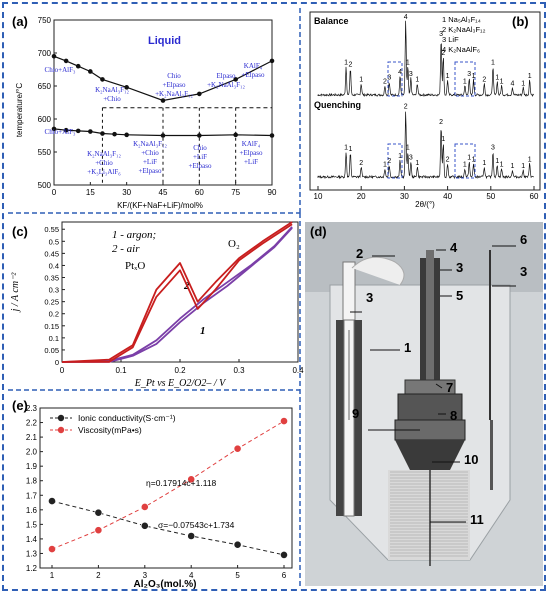  I want to click on callout-label: 4, so click(454, 247).